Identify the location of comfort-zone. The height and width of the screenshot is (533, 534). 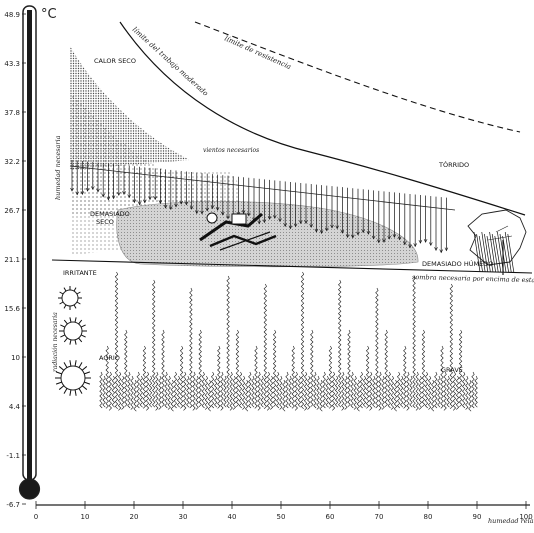
(267, 234).